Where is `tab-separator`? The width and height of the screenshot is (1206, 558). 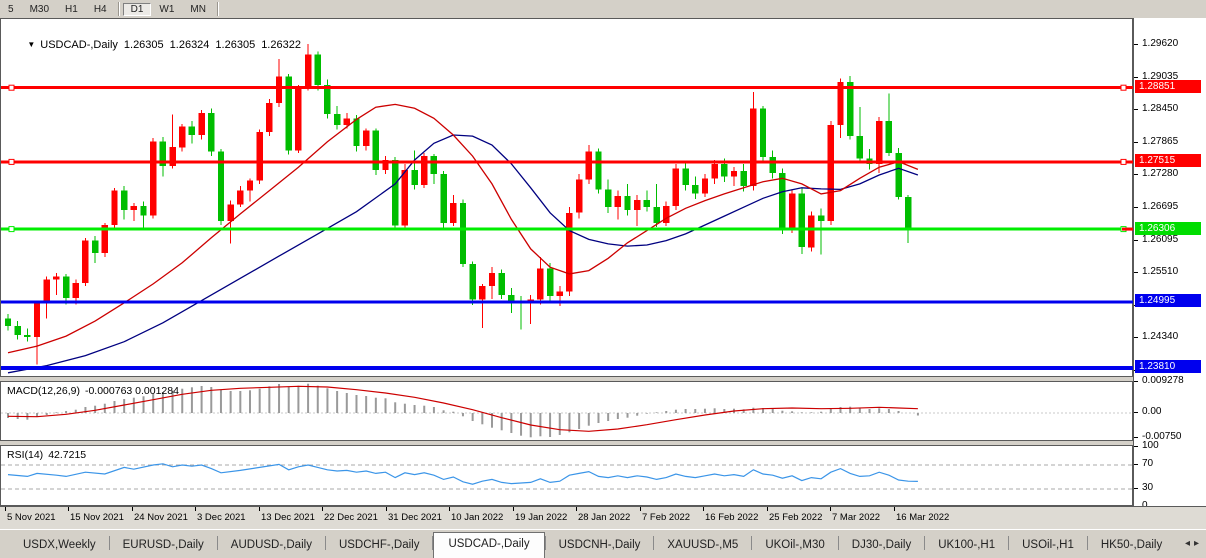
tab-separator is located at coordinates (433, 543).